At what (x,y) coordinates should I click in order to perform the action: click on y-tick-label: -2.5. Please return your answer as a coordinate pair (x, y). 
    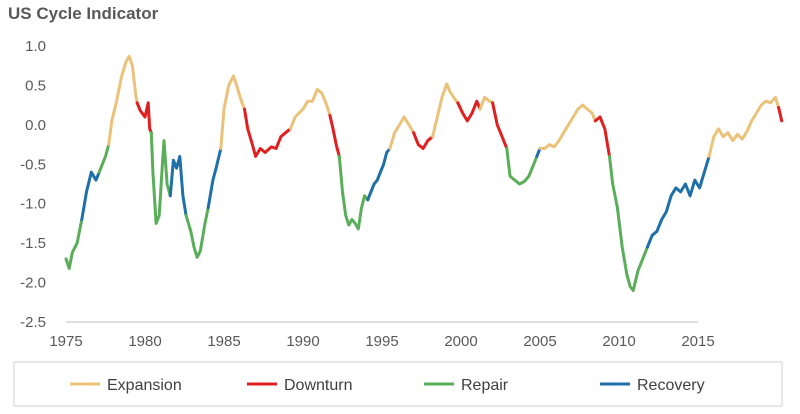
    Looking at the image, I should click on (33, 322).